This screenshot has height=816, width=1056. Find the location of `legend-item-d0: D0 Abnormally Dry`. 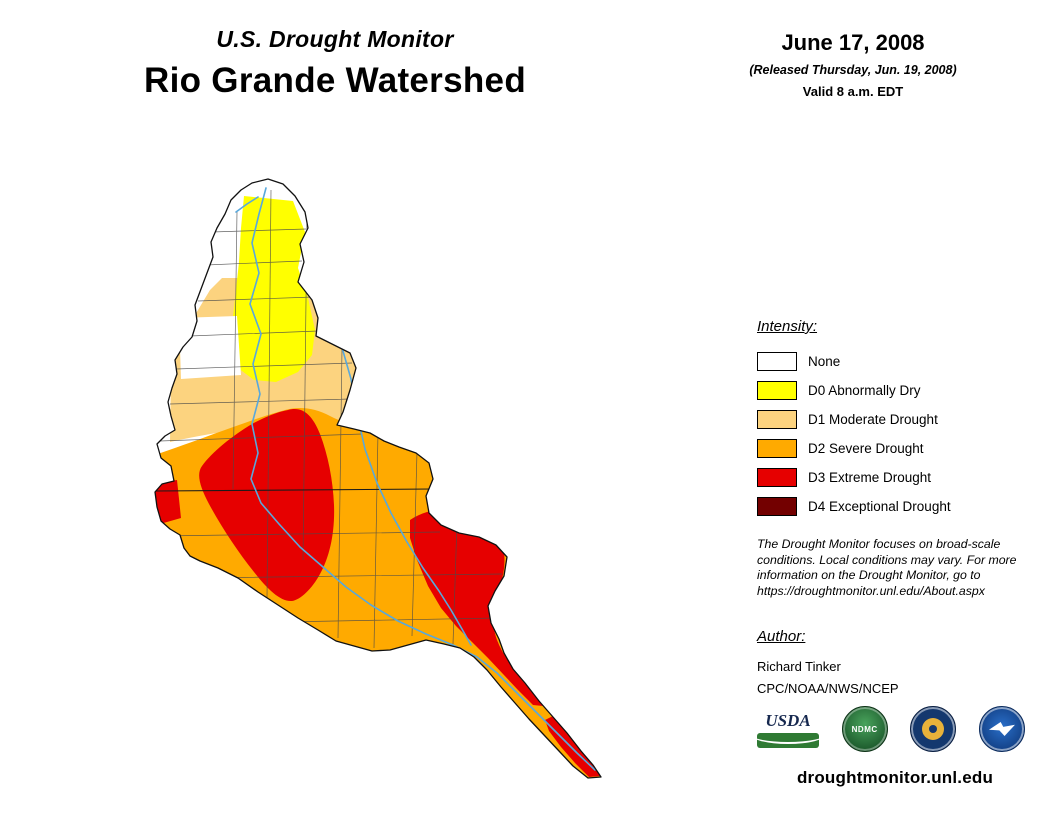

legend-item-d0: D0 Abnormally Dry is located at coordinates (893, 390).